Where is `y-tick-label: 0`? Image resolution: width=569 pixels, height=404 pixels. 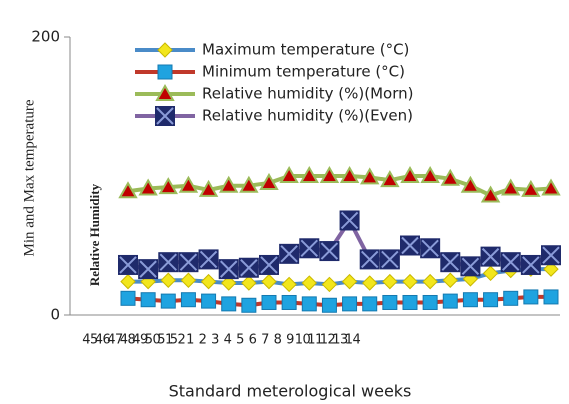 y-tick-label: 0 is located at coordinates (55, 315).